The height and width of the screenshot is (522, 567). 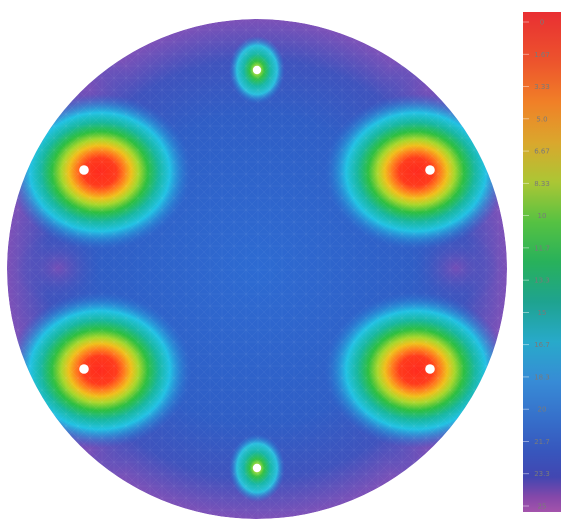 I want to click on colorbar-tick-label: 25, so click(x=542, y=507).